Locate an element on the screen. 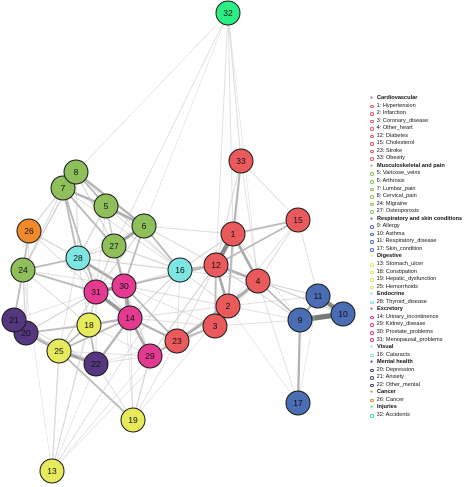 Image resolution: width=474 pixels, height=487 pixels. legend-item-label: 30: Prostate_problems is located at coordinates (404, 331).